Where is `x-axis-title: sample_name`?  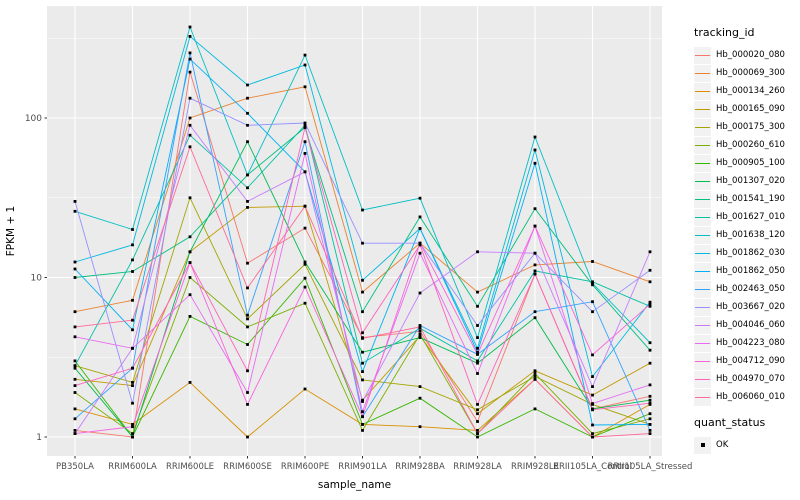
x-axis-title: sample_name is located at coordinates (354, 485).